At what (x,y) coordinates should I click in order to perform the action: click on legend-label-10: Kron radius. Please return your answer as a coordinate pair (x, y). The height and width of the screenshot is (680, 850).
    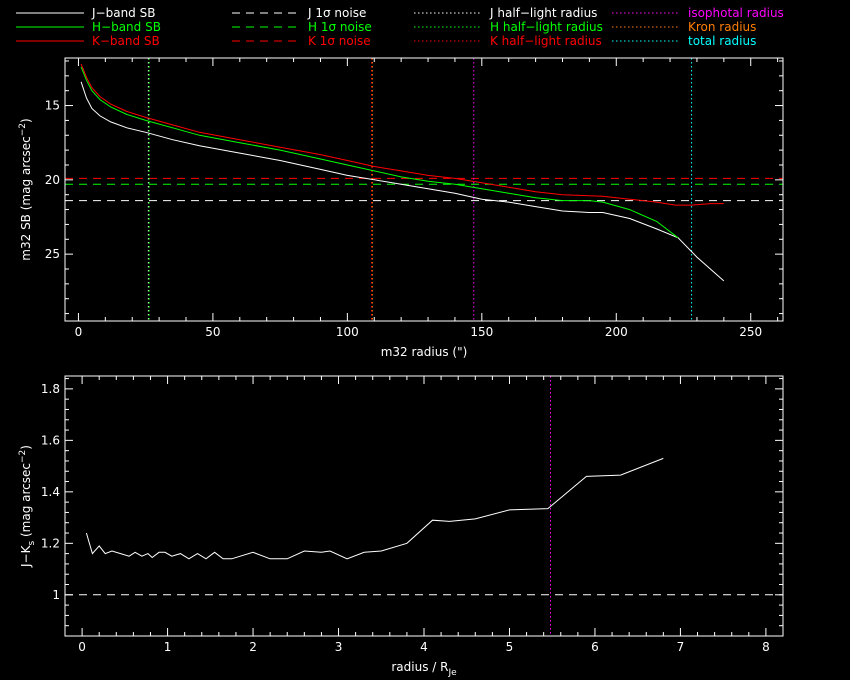
    Looking at the image, I should click on (722, 27).